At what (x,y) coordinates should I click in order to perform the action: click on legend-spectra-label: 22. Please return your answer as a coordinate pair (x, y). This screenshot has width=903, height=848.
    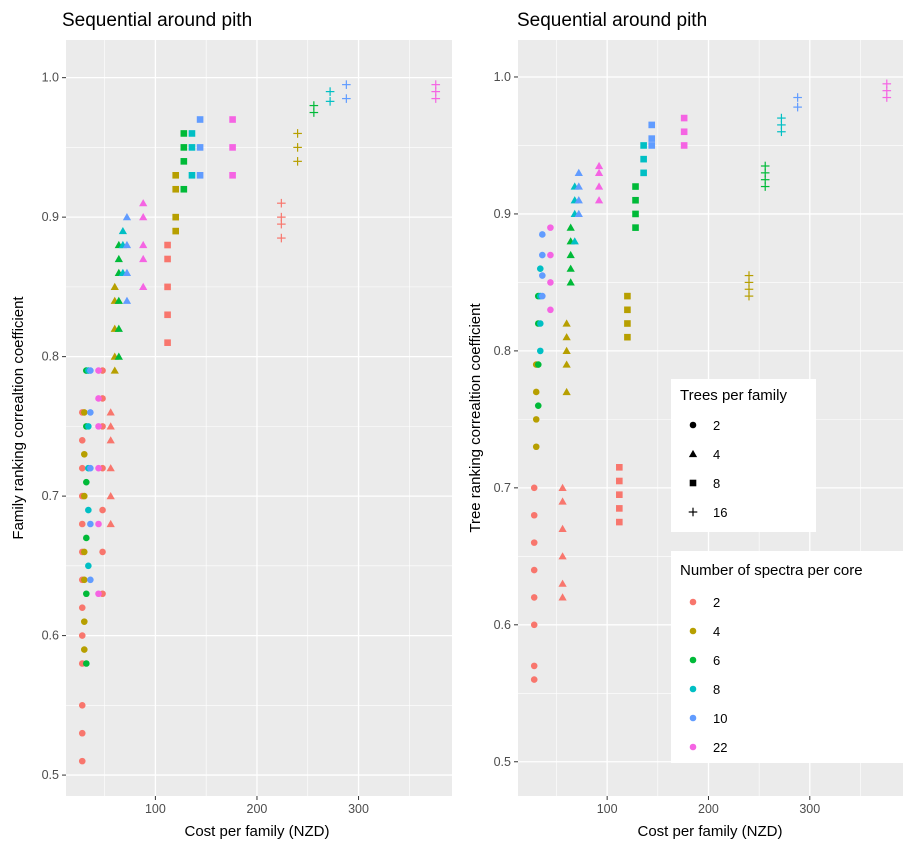
    Looking at the image, I should click on (720, 747).